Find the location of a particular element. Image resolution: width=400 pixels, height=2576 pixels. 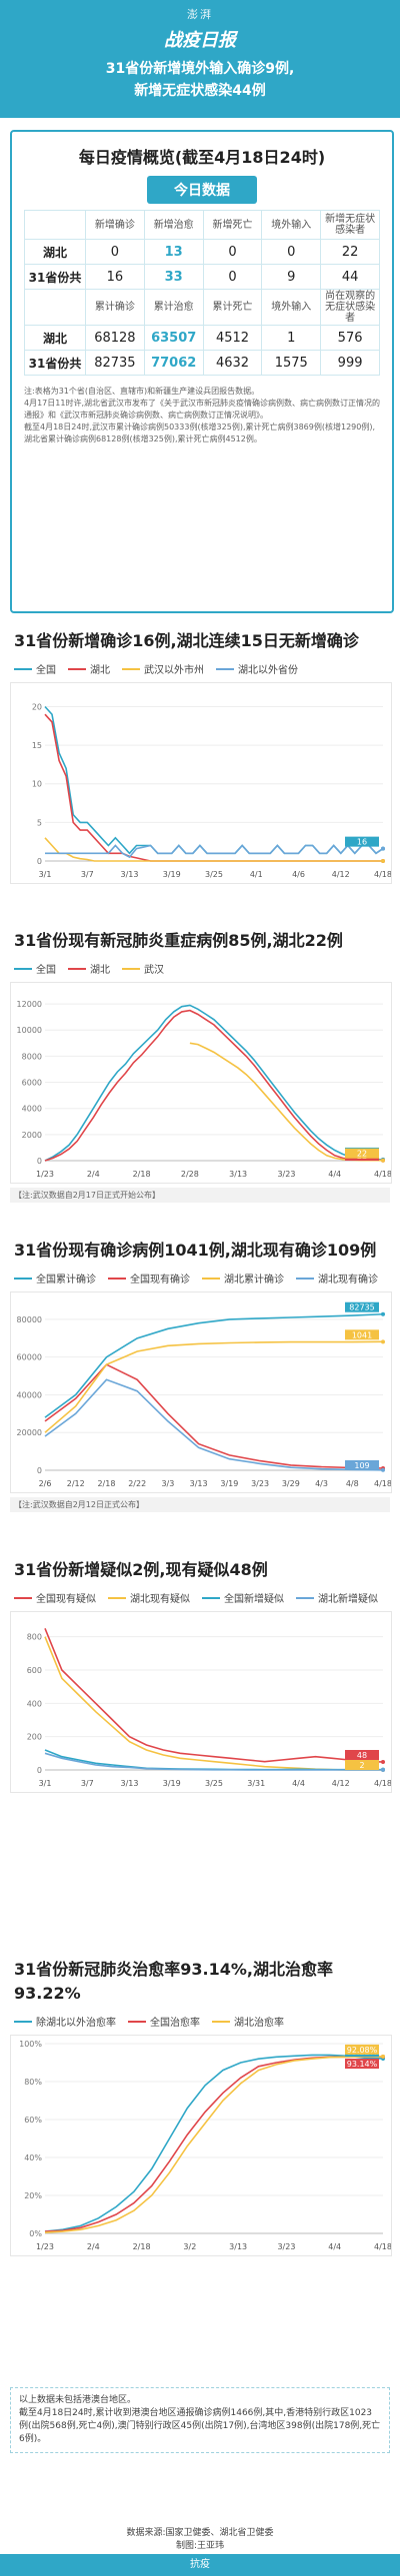

cell: 0 is located at coordinates (232, 277).